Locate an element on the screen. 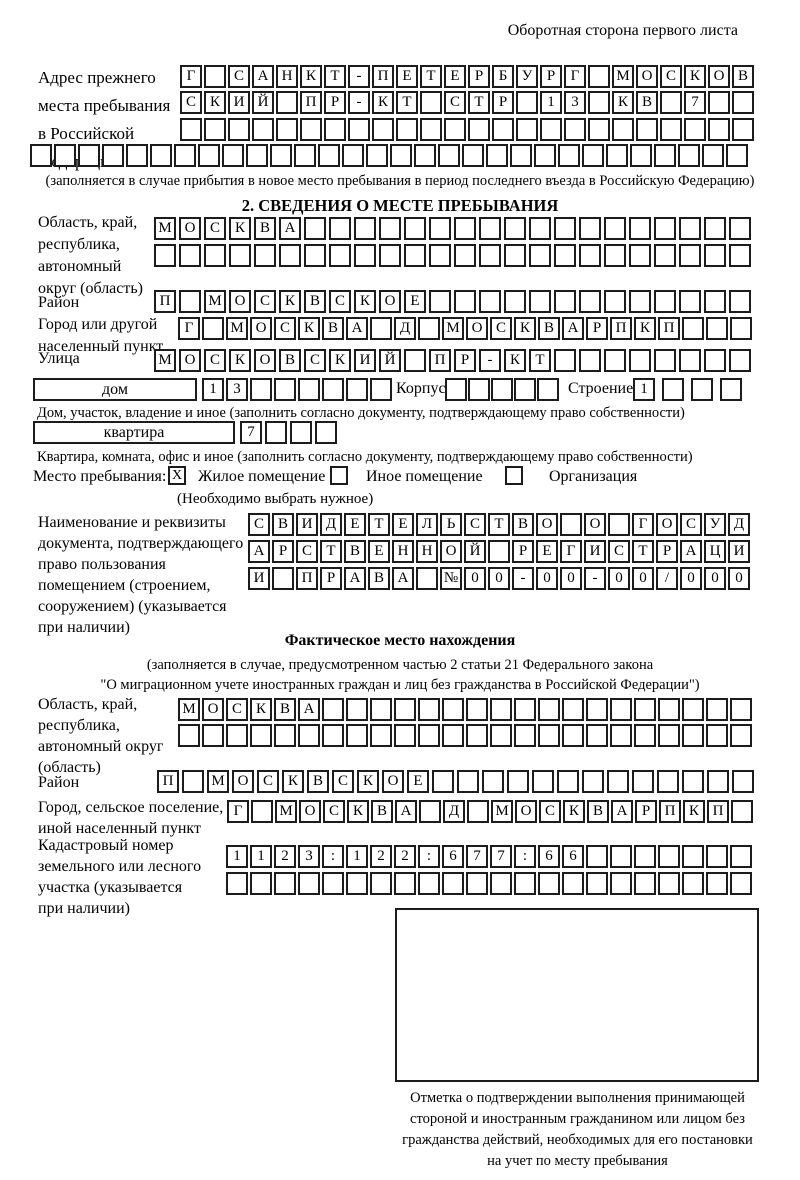 This screenshot has height=1180, width=800. char-cell: В is located at coordinates (379, 578).